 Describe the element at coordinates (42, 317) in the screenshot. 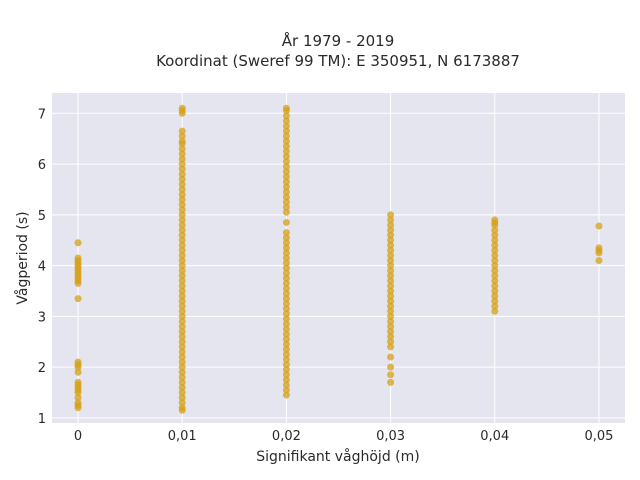

I see `y-tick-label-2: 3` at that location.